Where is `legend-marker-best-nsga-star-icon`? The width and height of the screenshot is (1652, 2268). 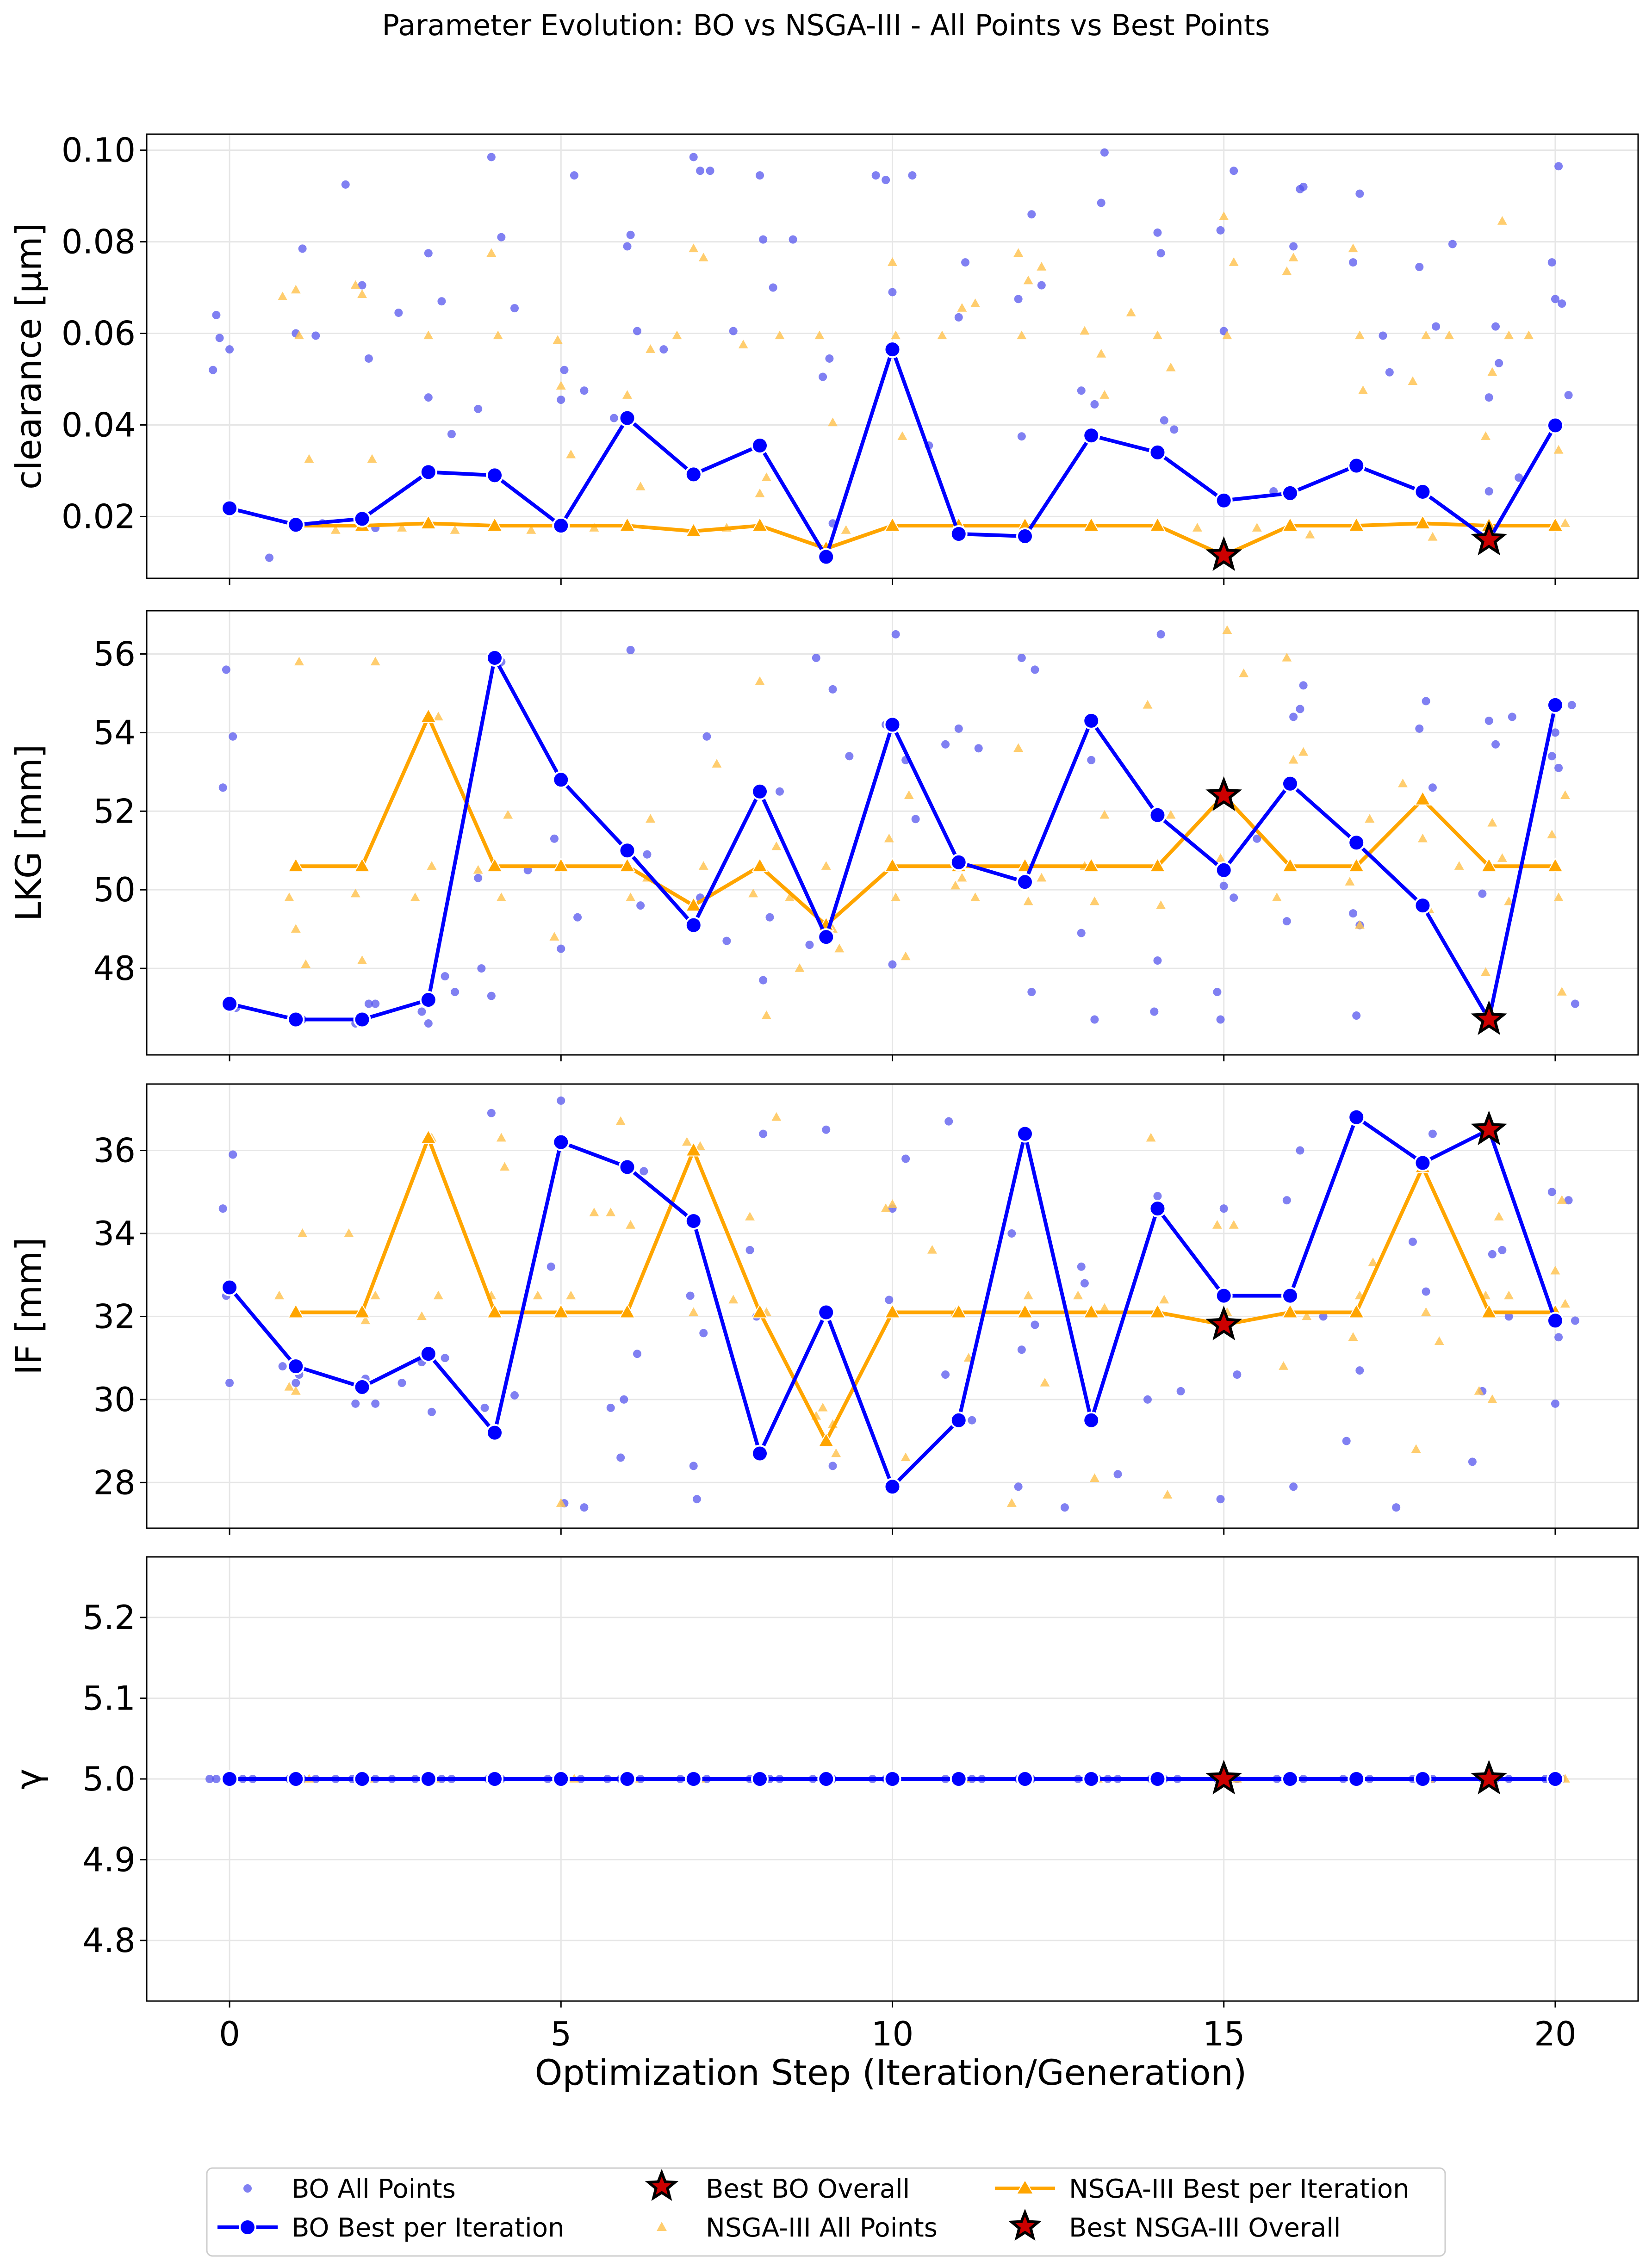 legend-marker-best-nsga-star-icon is located at coordinates (1025, 2224).